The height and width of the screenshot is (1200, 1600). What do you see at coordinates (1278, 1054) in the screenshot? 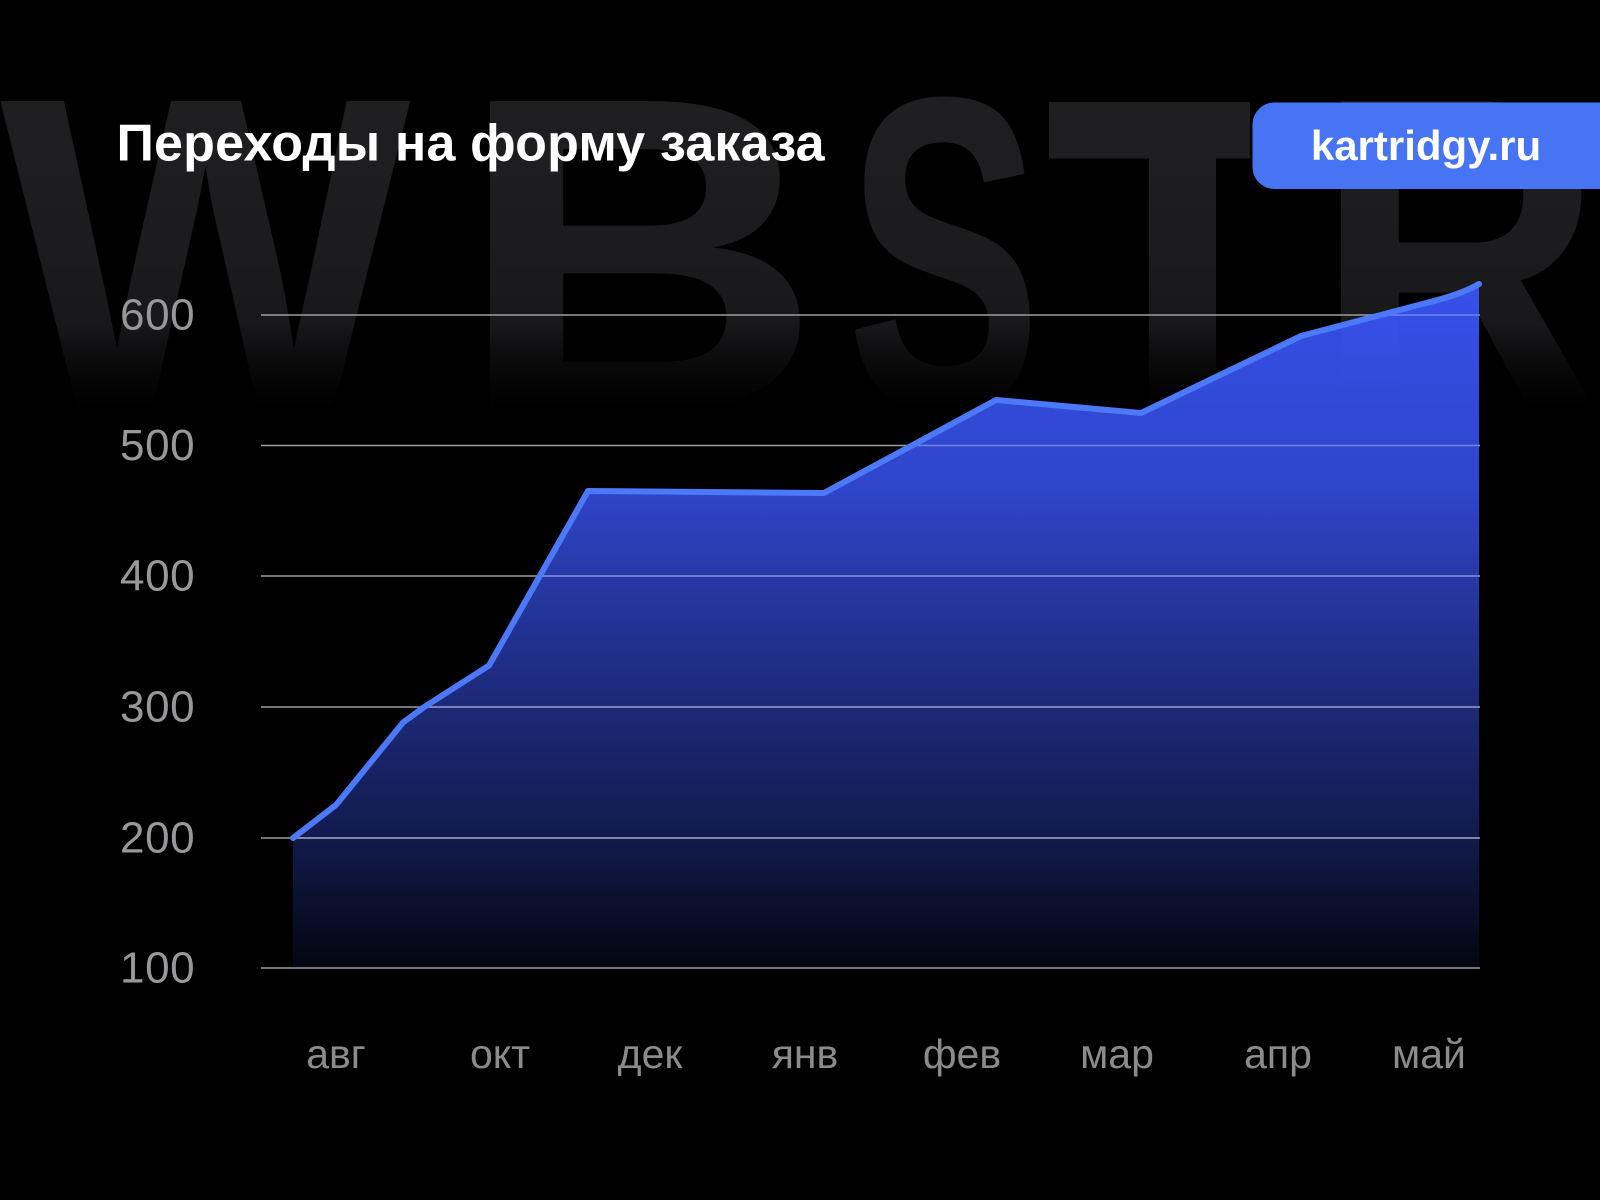
I see `svg-text: апр` at bounding box center [1278, 1054].